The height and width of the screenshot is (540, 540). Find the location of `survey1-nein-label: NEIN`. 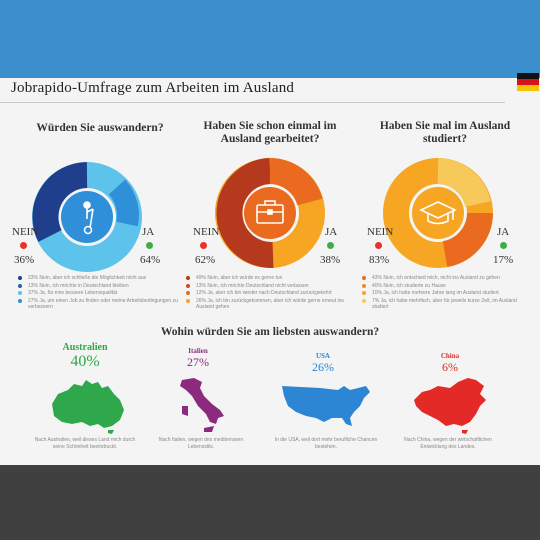

survey1-nein-label: NEIN is located at coordinates (25, 232).